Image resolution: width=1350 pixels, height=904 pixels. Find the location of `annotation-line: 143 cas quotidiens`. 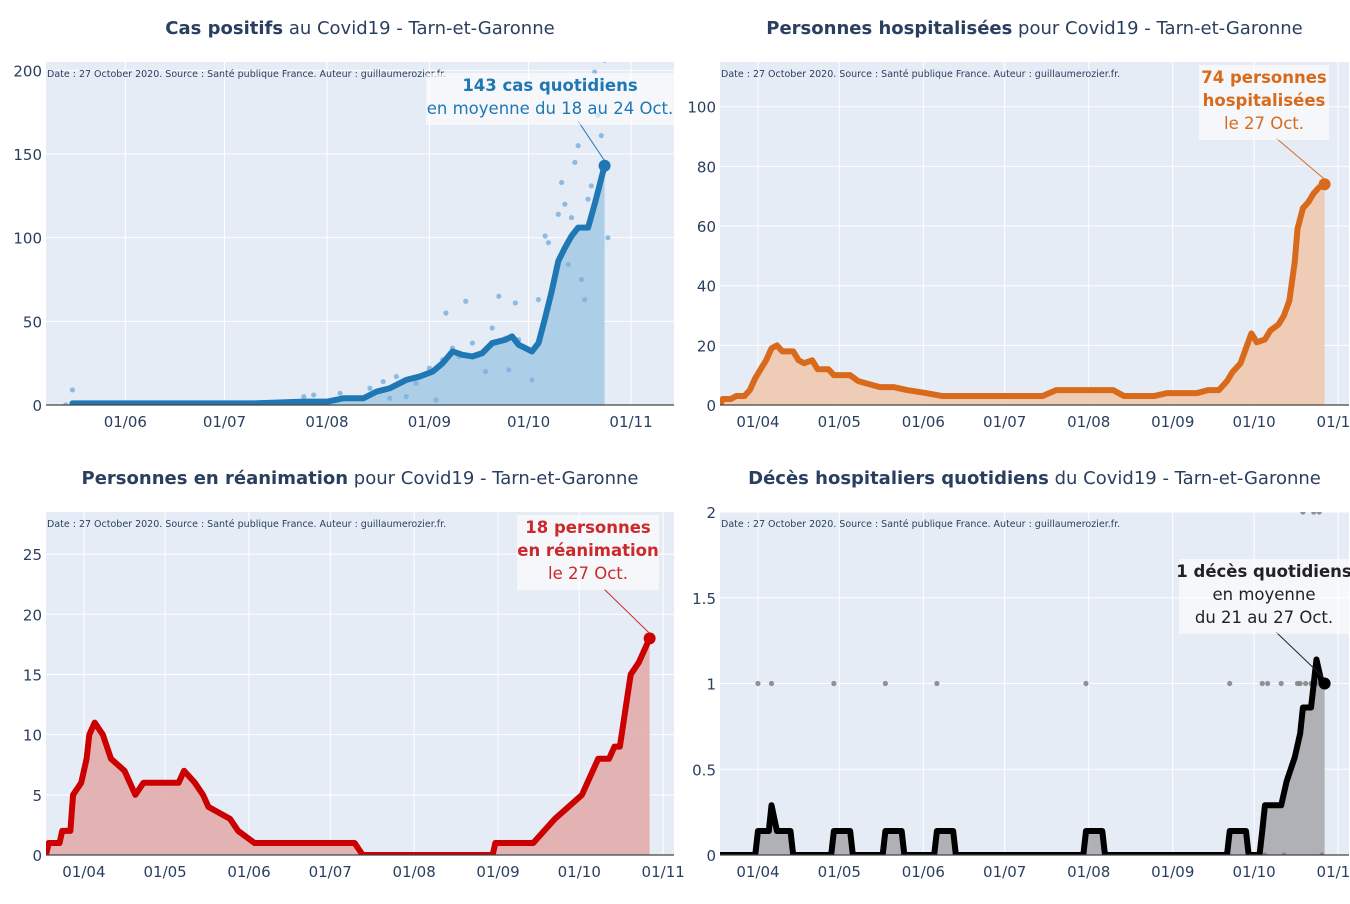

annotation-line: 143 cas quotidiens is located at coordinates (550, 85).